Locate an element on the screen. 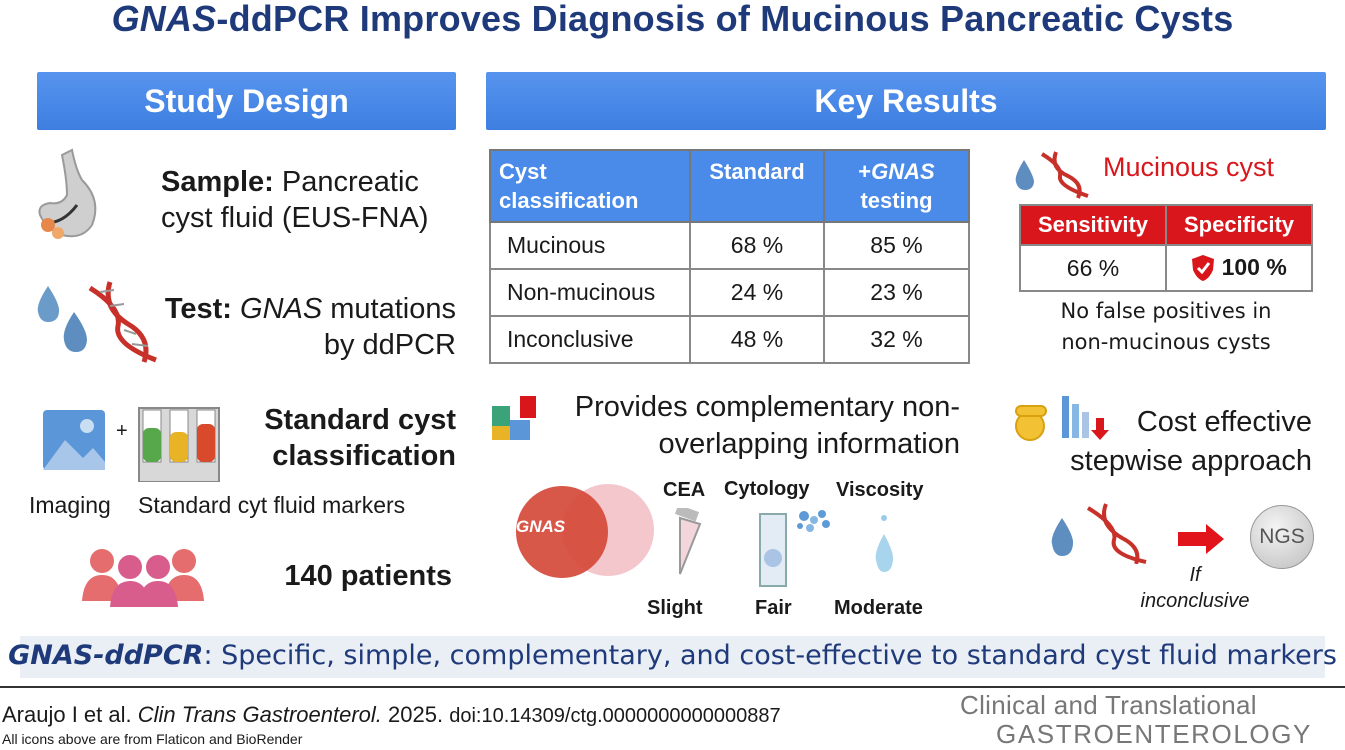 The width and height of the screenshot is (1345, 750). shield-check-icon is located at coordinates (1203, 268).